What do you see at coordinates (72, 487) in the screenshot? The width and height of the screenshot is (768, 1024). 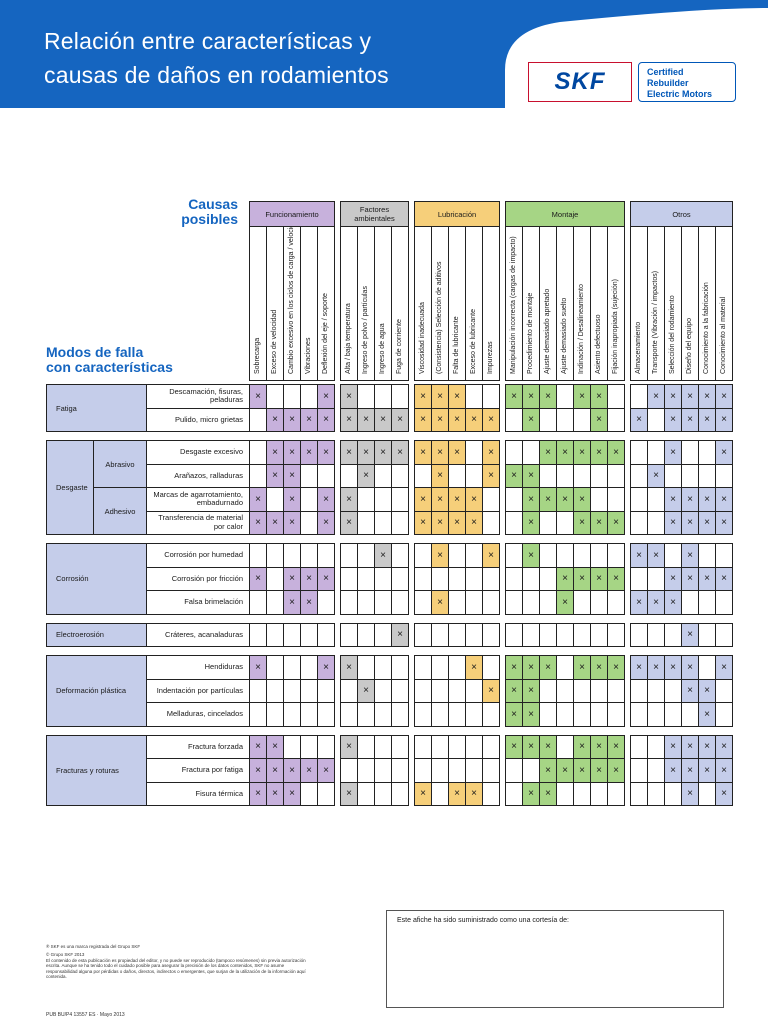 I see `failure-mode-label-text: Desgaste` at bounding box center [72, 487].